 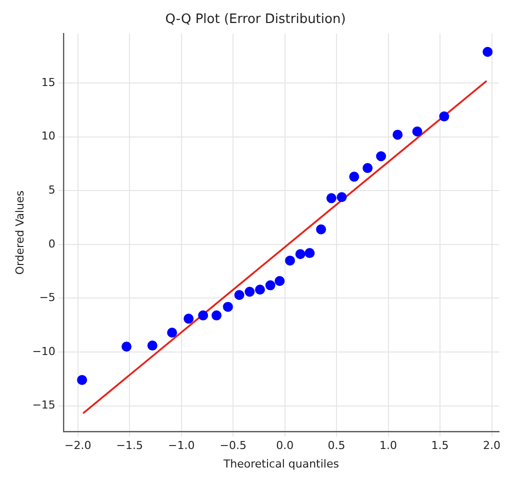 What do you see at coordinates (44, 405) in the screenshot?
I see `y-tick-label: −15` at bounding box center [44, 405].